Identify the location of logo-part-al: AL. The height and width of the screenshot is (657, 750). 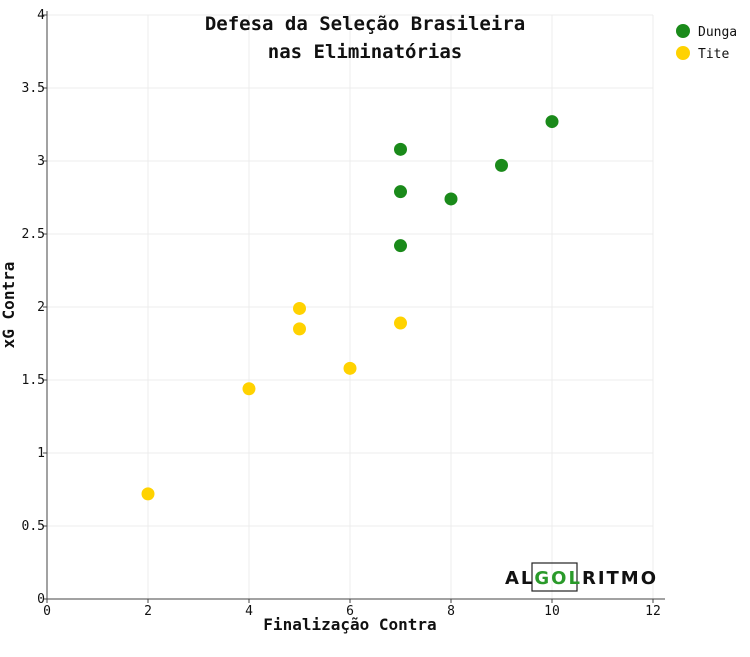
(519, 578).